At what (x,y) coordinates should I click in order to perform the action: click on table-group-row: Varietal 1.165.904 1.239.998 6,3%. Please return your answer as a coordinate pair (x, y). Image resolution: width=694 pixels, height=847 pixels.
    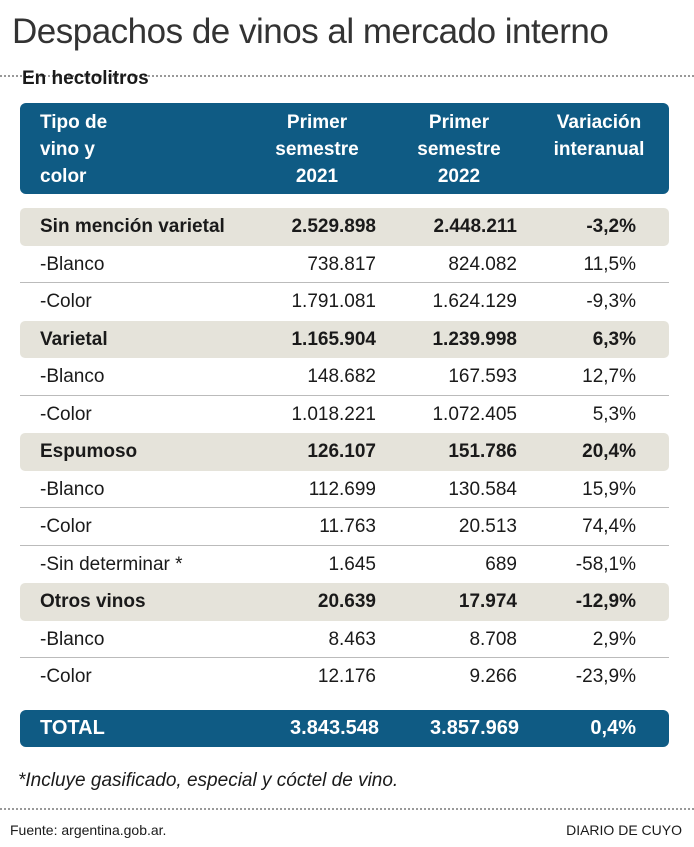
    Looking at the image, I should click on (344, 339).